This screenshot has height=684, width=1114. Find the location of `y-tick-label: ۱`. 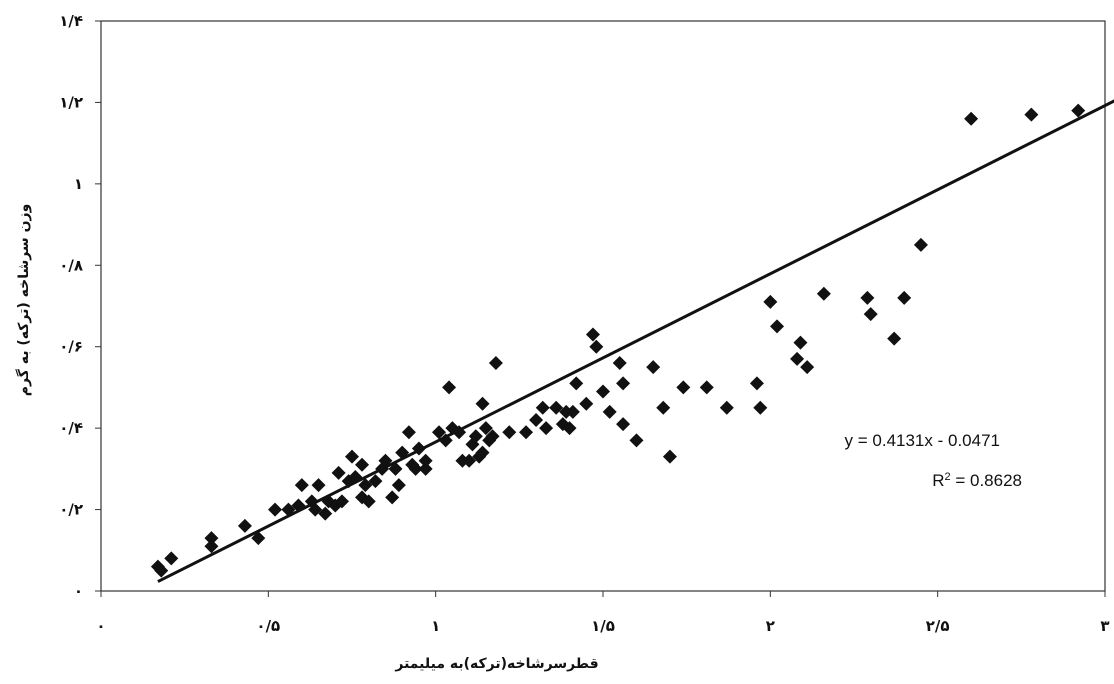

y-tick-label: ۱ is located at coordinates (78, 184).